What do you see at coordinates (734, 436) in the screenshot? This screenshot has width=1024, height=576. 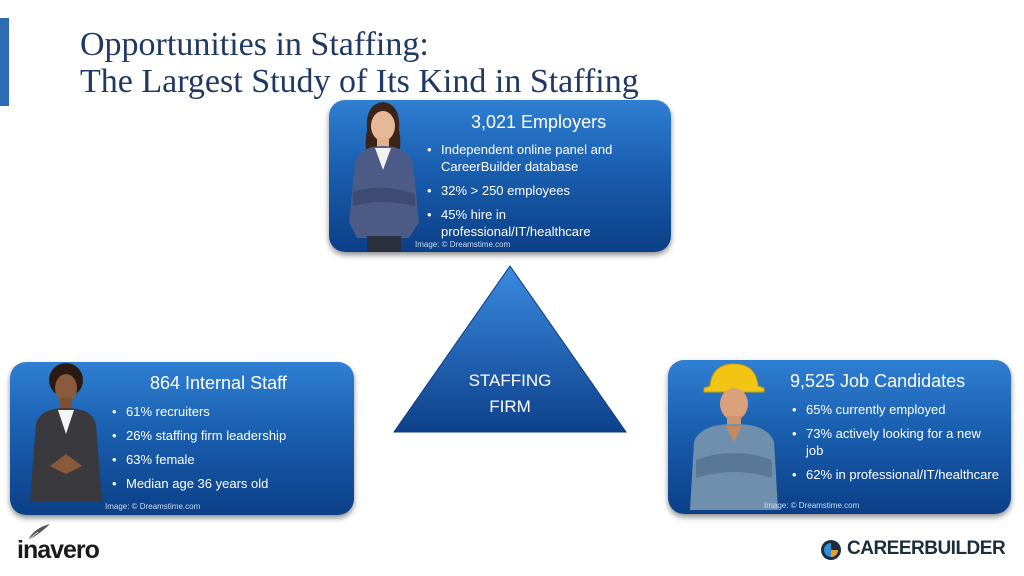 I see `construction-worker-photo` at bounding box center [734, 436].